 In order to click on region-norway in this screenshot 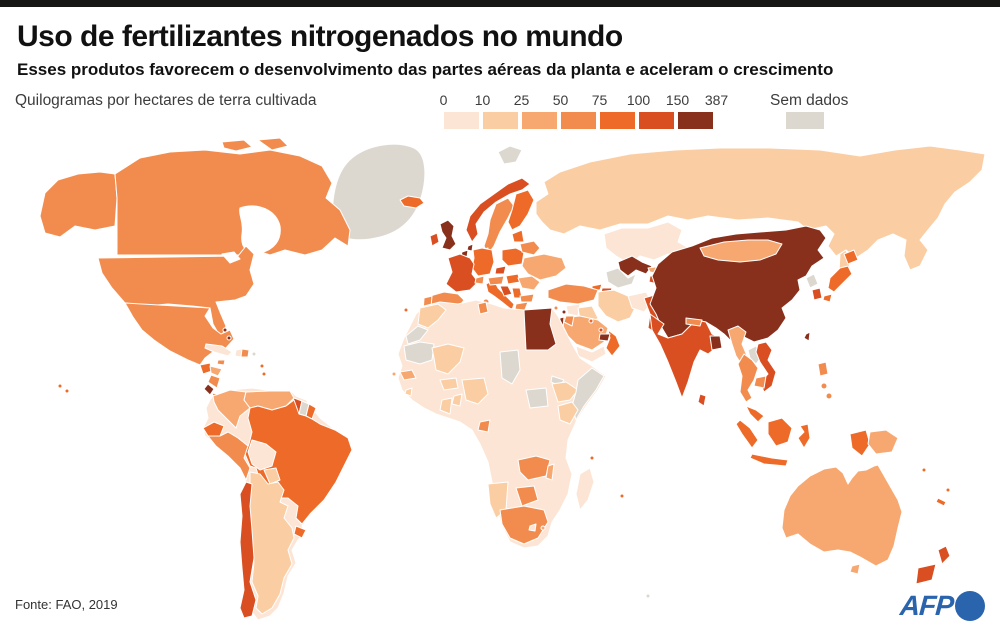, I will do `click(498, 210)`.